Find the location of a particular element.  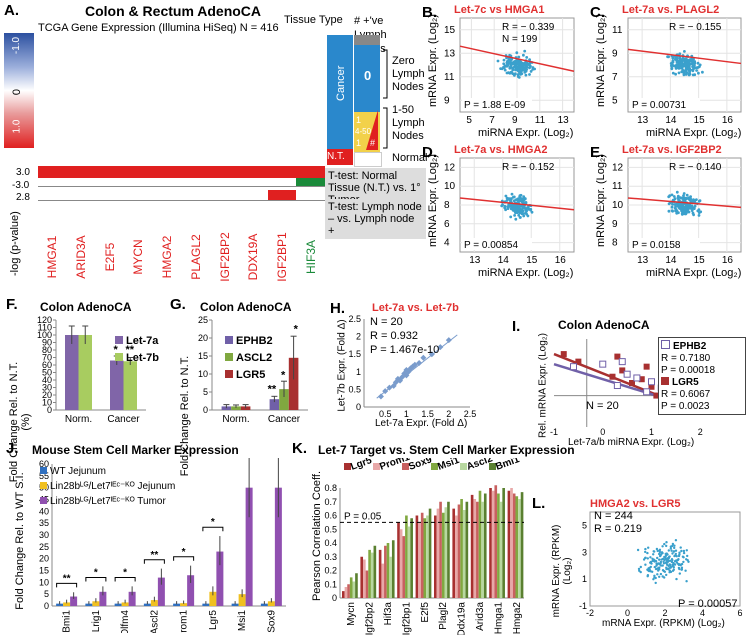

gene-label-hmga1: HMGA1 is located at coordinates (52, 257).